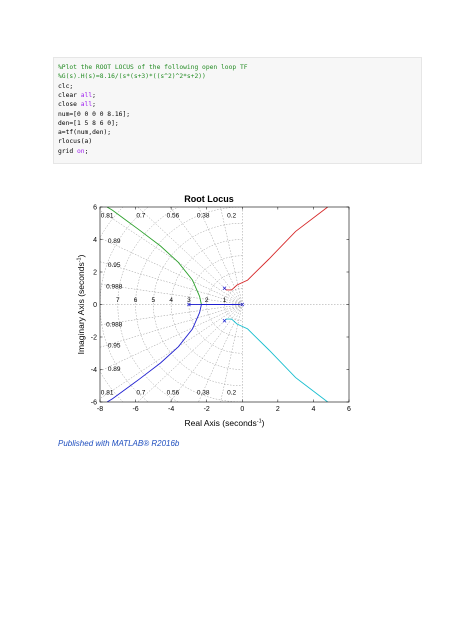  Describe the element at coordinates (171, 409) in the screenshot. I see `x-tick-label: -4` at that location.